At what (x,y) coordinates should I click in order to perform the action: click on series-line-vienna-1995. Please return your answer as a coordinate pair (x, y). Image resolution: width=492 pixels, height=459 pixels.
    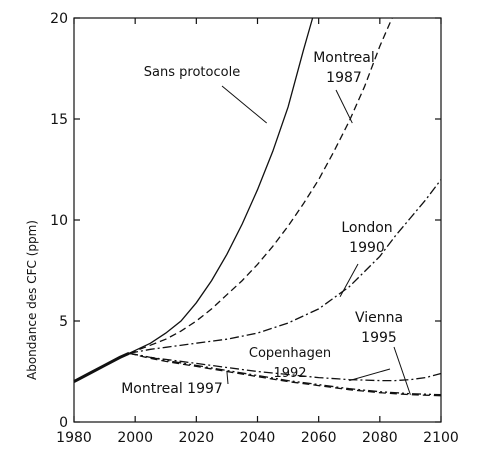
    Looking at the image, I should click on (285, 374).